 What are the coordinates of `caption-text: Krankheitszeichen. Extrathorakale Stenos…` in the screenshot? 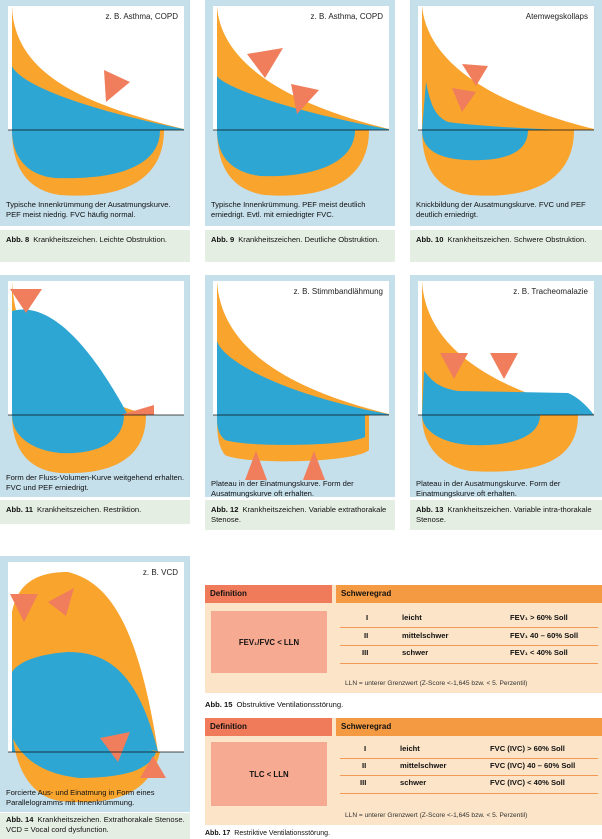 It's located at (95, 824).